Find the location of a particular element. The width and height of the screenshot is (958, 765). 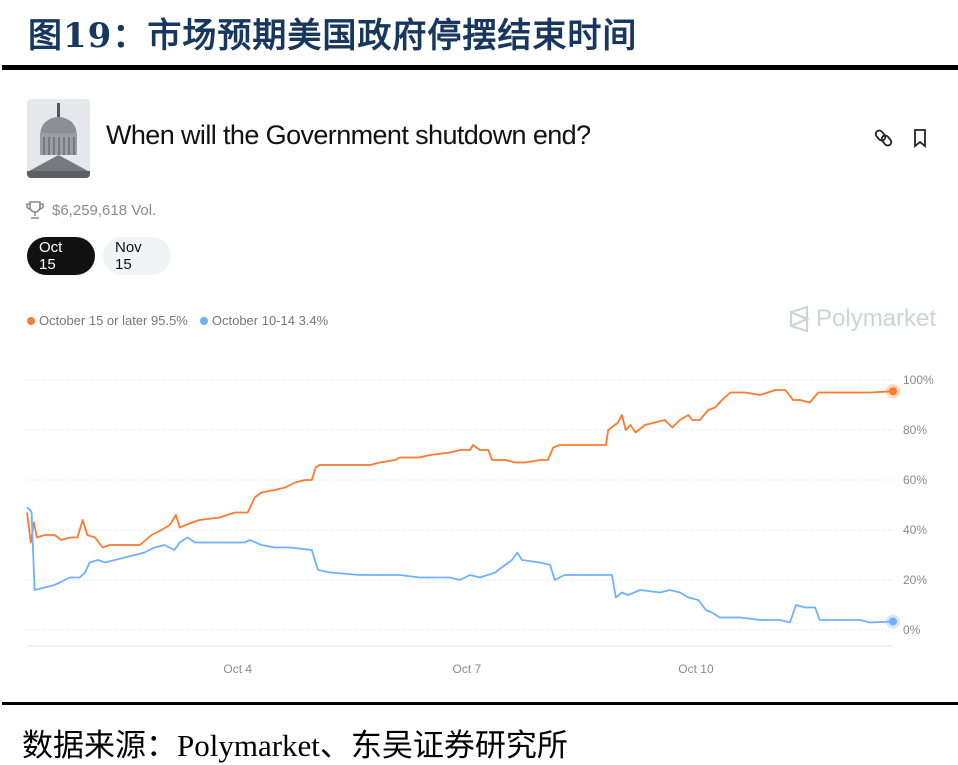

x-tick-label: Oct 7 is located at coordinates (467, 669).